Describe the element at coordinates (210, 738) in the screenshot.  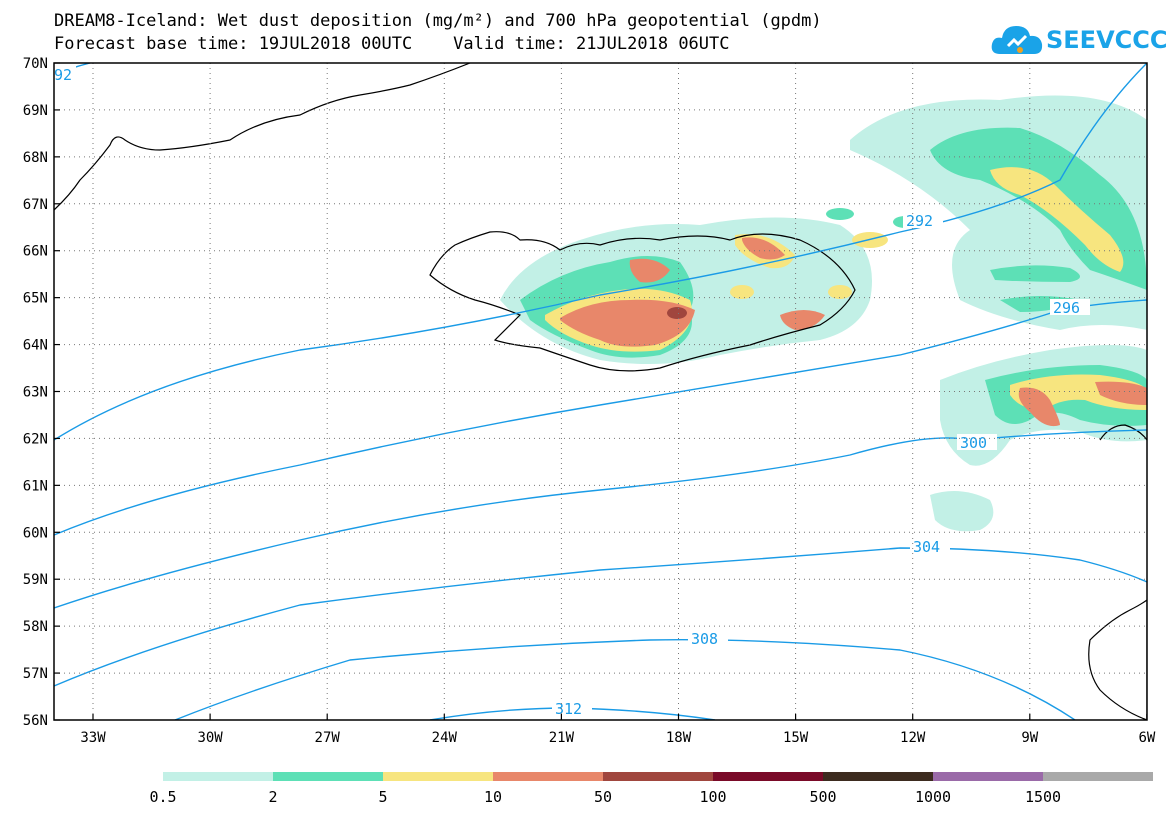
I see `lon-tick-label: 30W` at that location.